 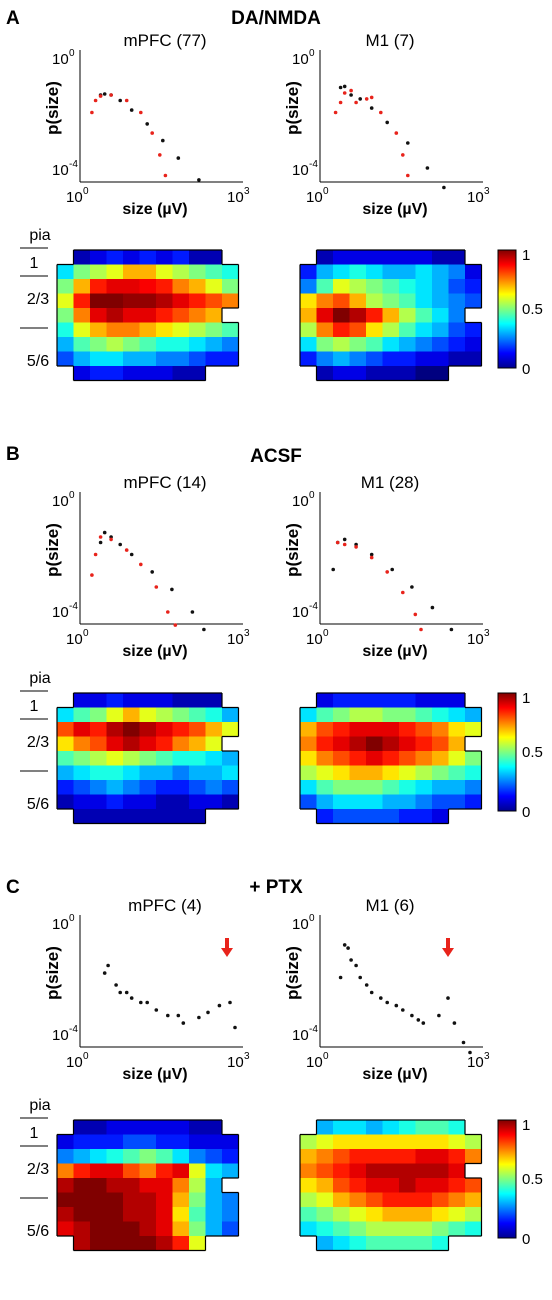 What do you see at coordinates (34, 263) in the screenshot?
I see `layer-label-1: 1` at bounding box center [34, 263].